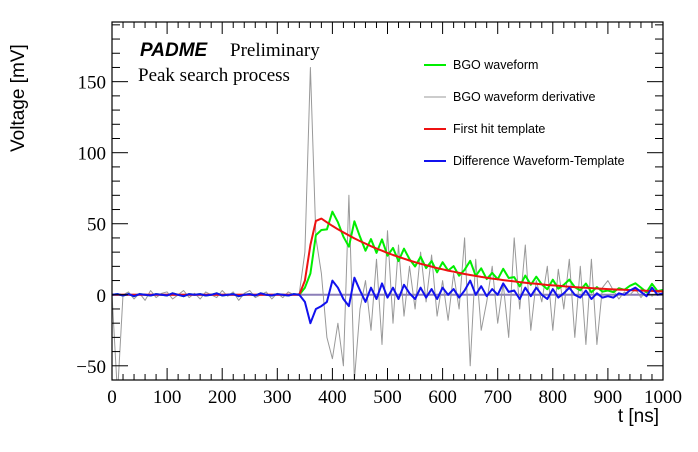  Describe the element at coordinates (663, 397) in the screenshot. I see `x-tick-label: 1000` at that location.